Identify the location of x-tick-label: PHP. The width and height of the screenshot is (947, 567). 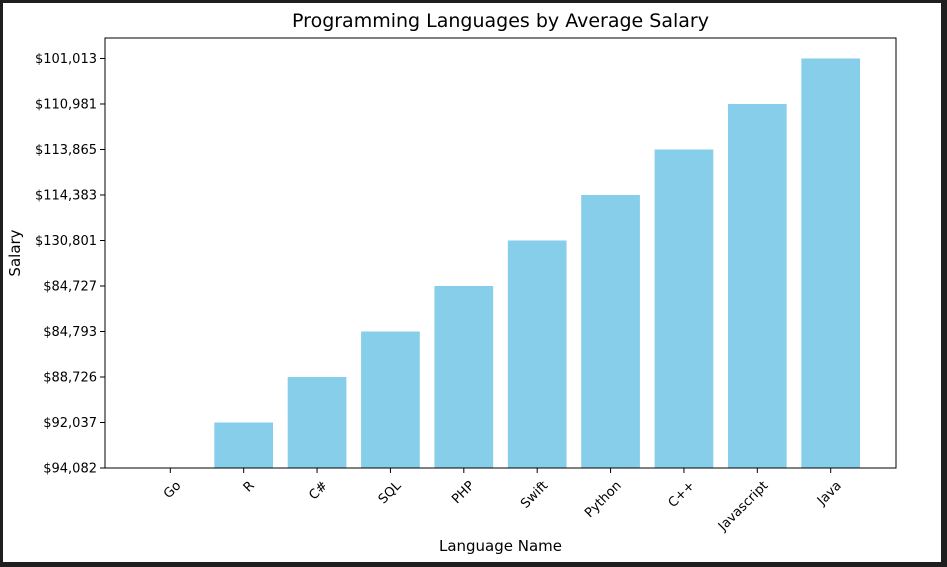
(463, 492).